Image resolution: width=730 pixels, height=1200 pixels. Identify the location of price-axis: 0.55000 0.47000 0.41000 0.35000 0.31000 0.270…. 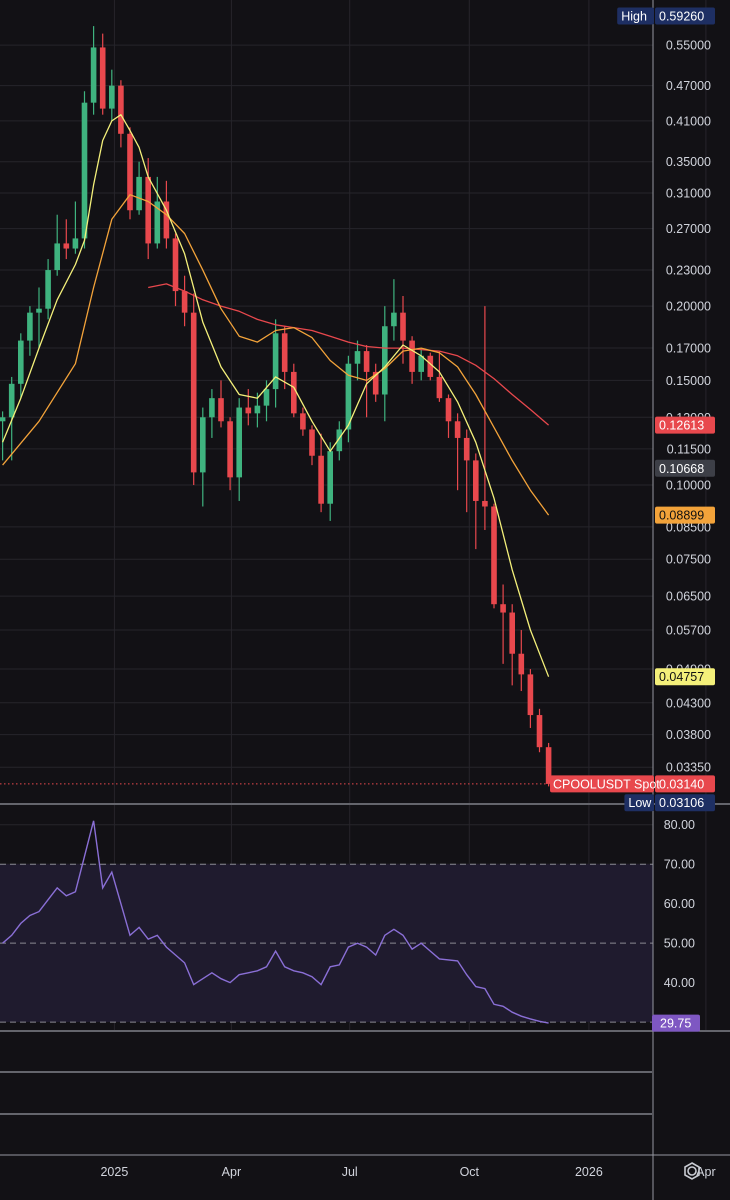
(687, 515).